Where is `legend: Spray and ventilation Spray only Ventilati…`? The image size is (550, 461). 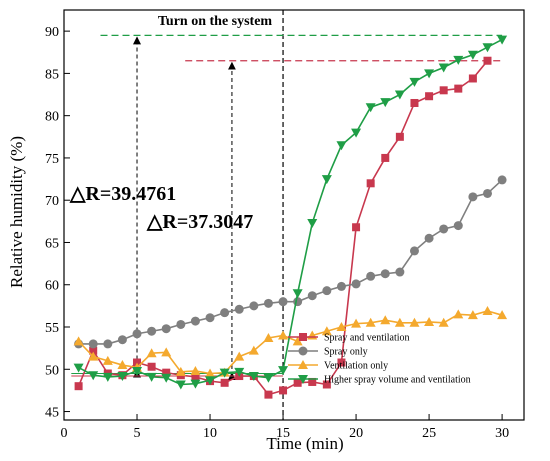 legend: Spray and ventilation Spray only Ventilati… is located at coordinates (379, 359).